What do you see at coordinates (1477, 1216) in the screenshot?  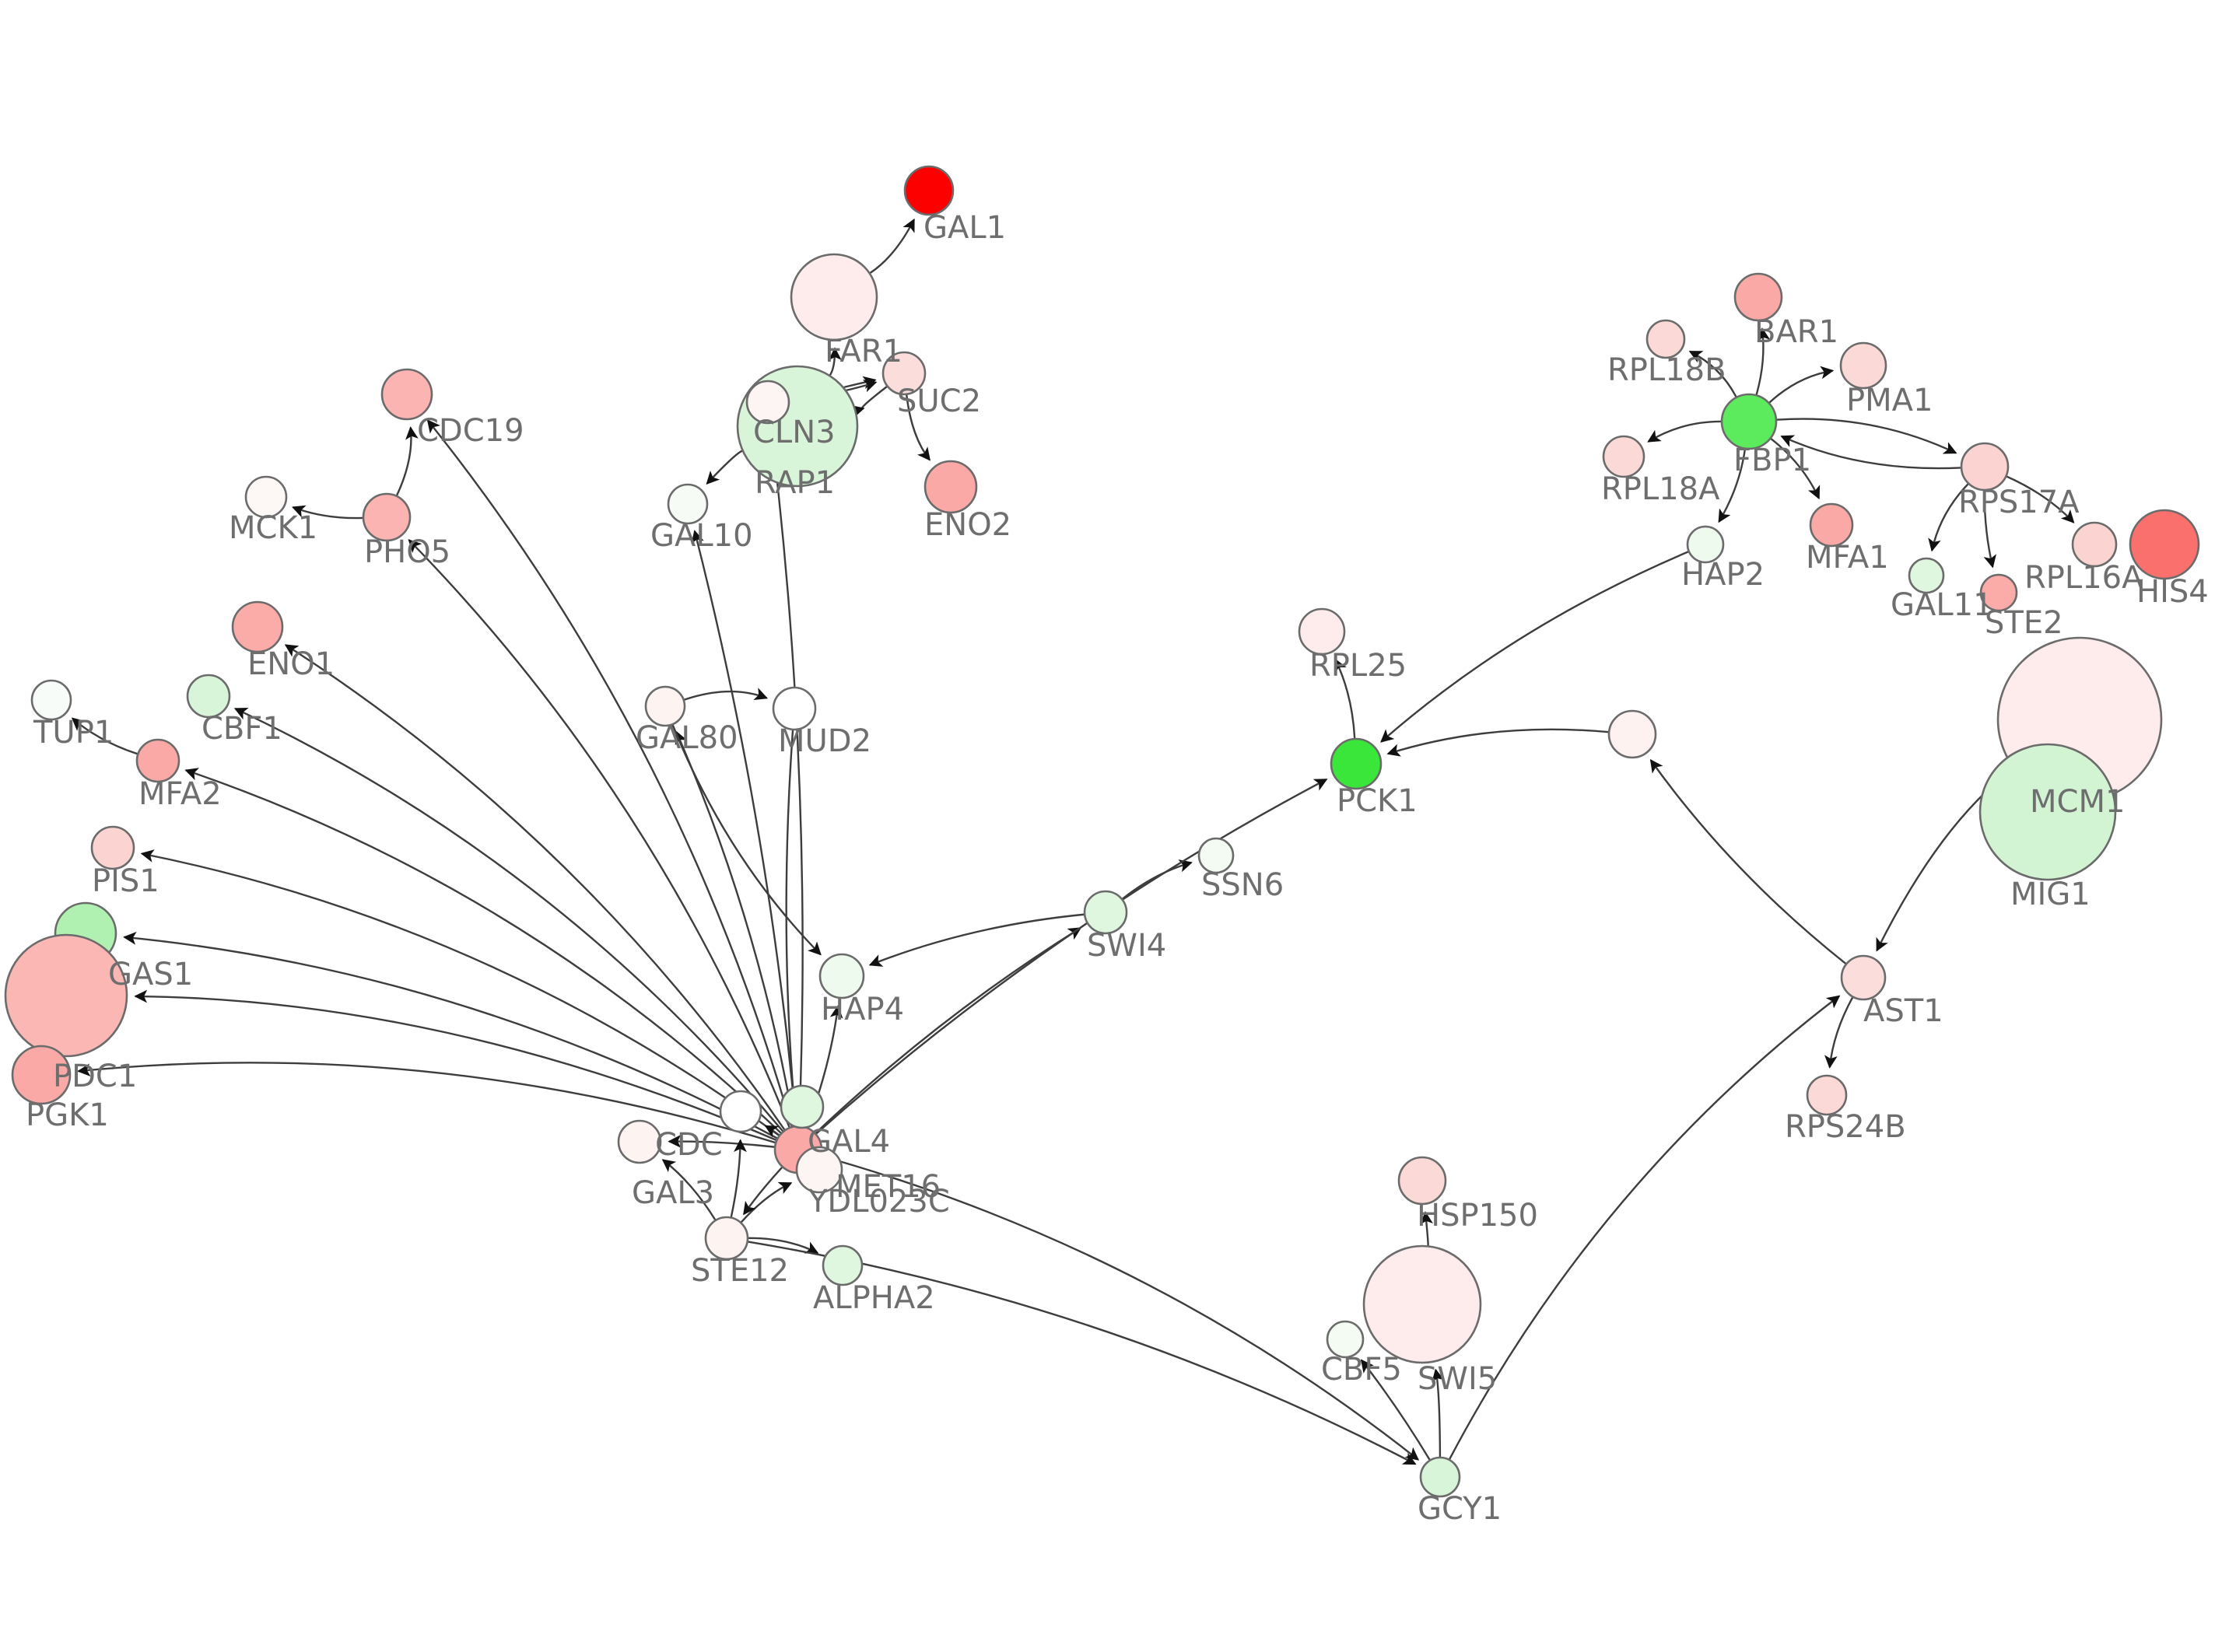 I see `node-label-hsp150: HSP150` at bounding box center [1477, 1216].